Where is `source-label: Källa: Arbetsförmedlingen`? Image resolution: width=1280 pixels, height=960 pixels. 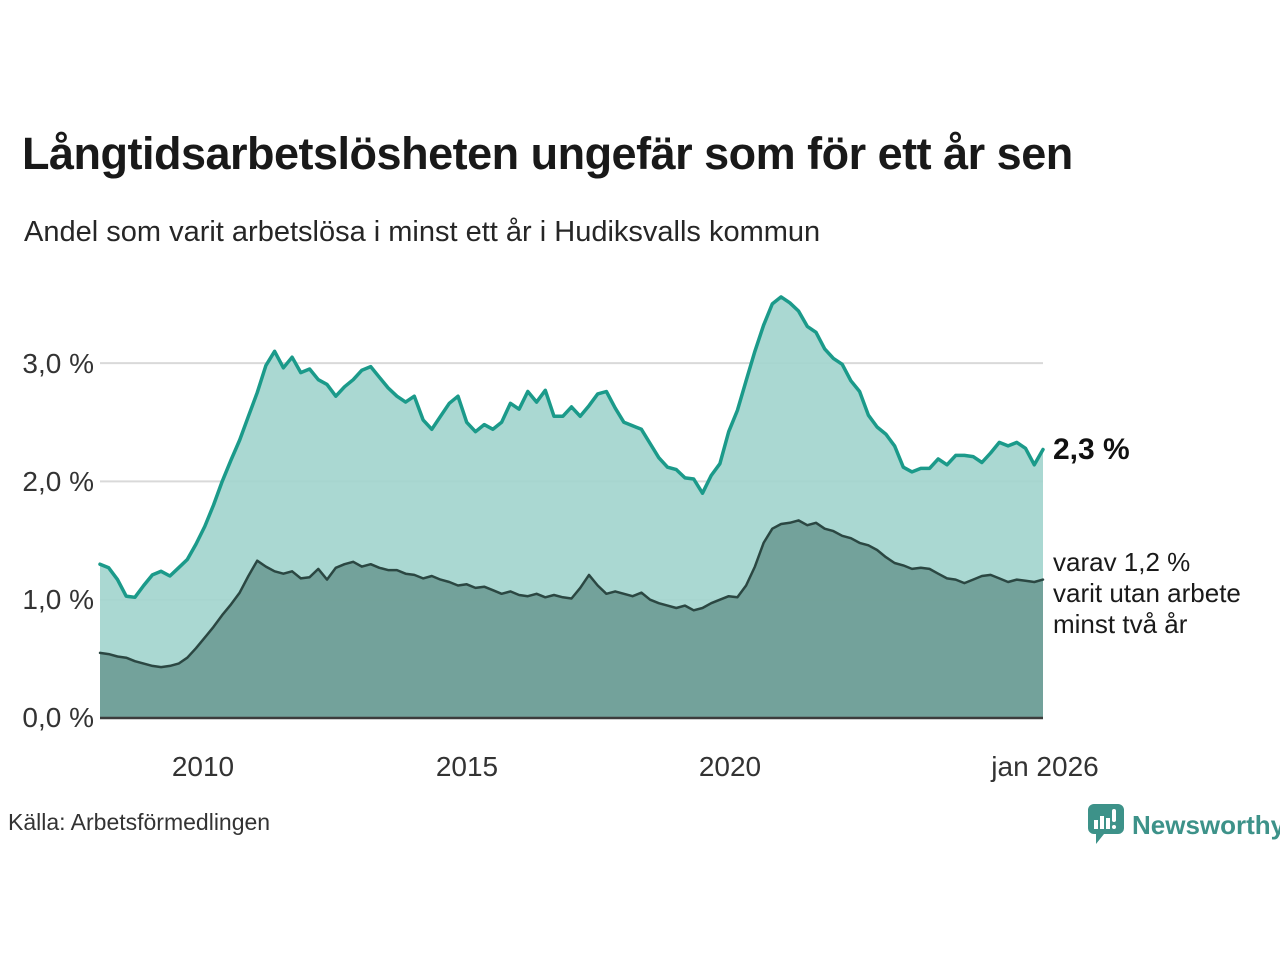 source-label: Källa: Arbetsförmedlingen is located at coordinates (139, 822).